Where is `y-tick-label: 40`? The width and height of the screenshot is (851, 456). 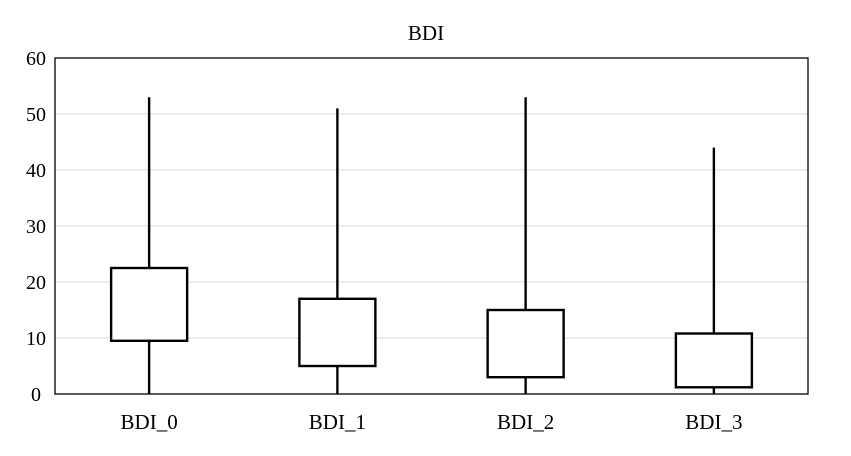 y-tick-label: 40 is located at coordinates (36, 171).